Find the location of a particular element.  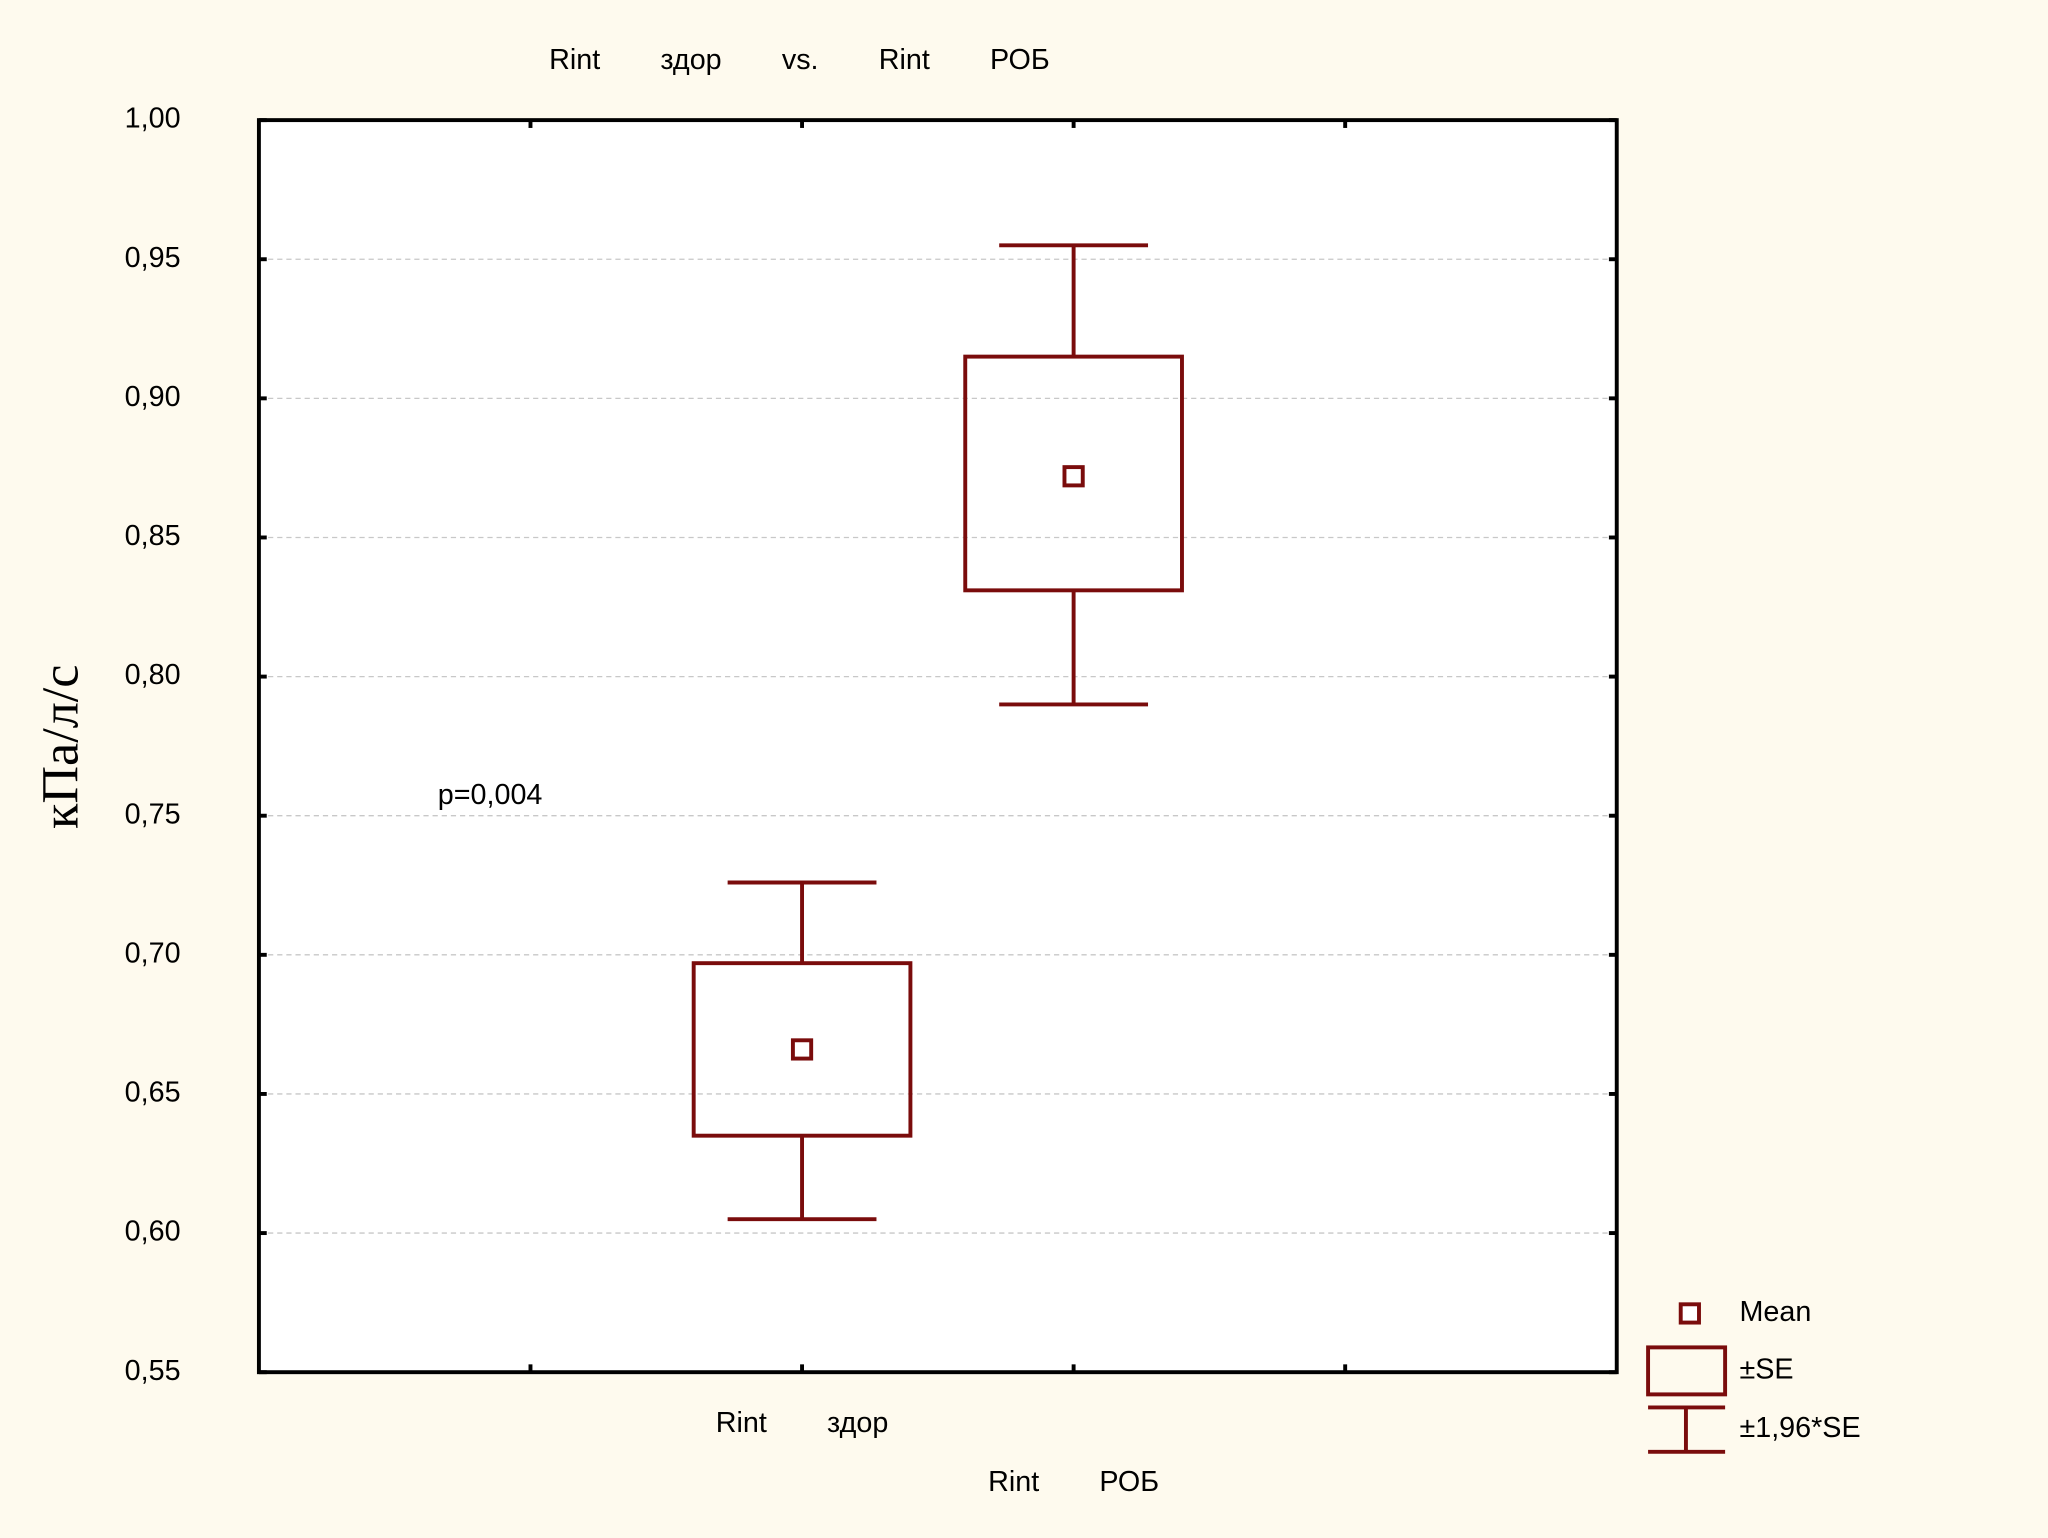

y-tick-label: 0,80 is located at coordinates (153, 675).